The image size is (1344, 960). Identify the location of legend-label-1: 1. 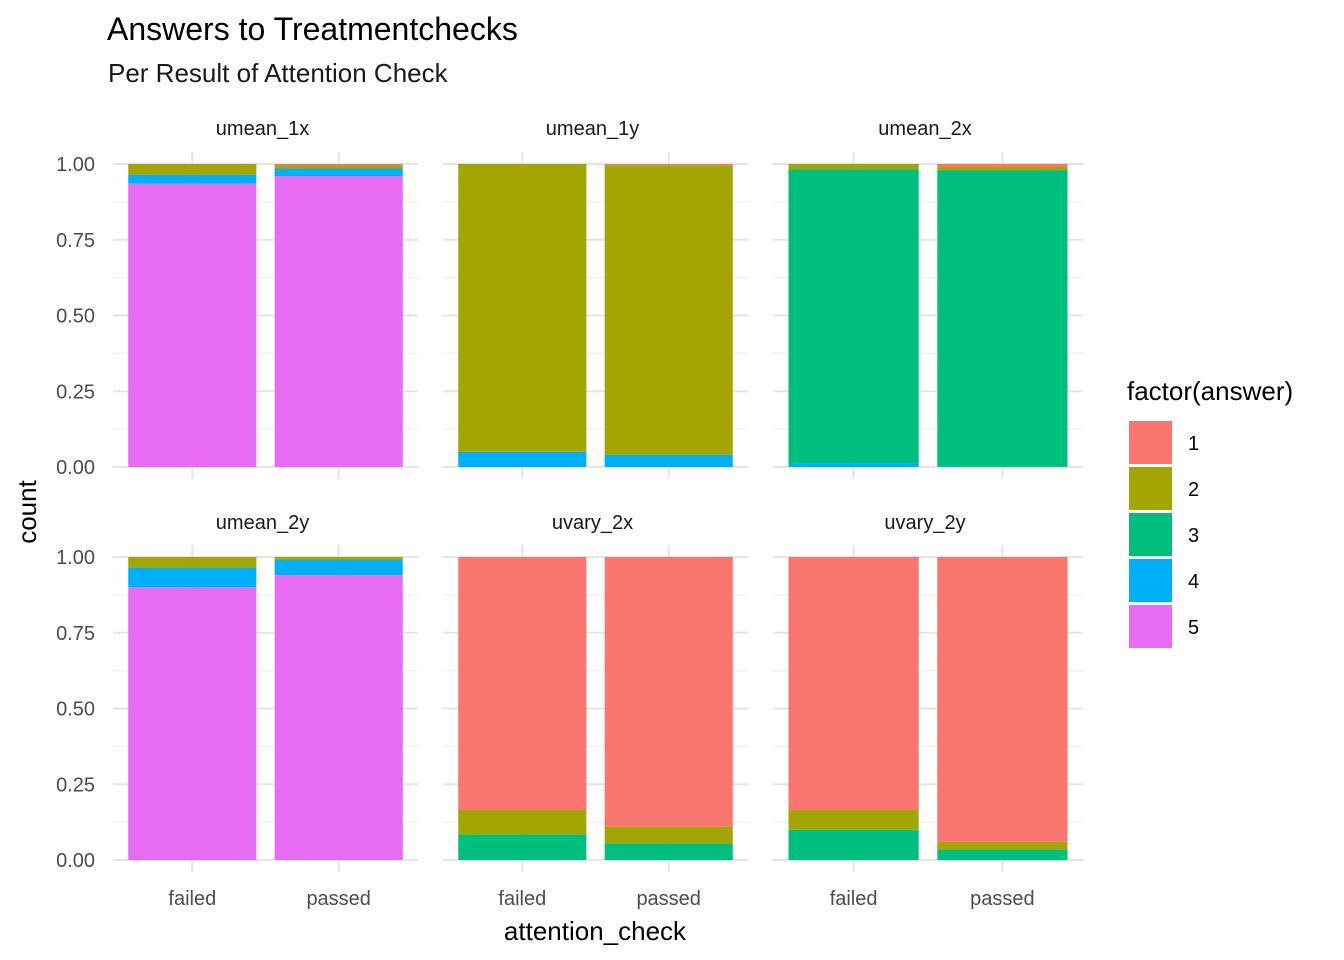
(1193, 444).